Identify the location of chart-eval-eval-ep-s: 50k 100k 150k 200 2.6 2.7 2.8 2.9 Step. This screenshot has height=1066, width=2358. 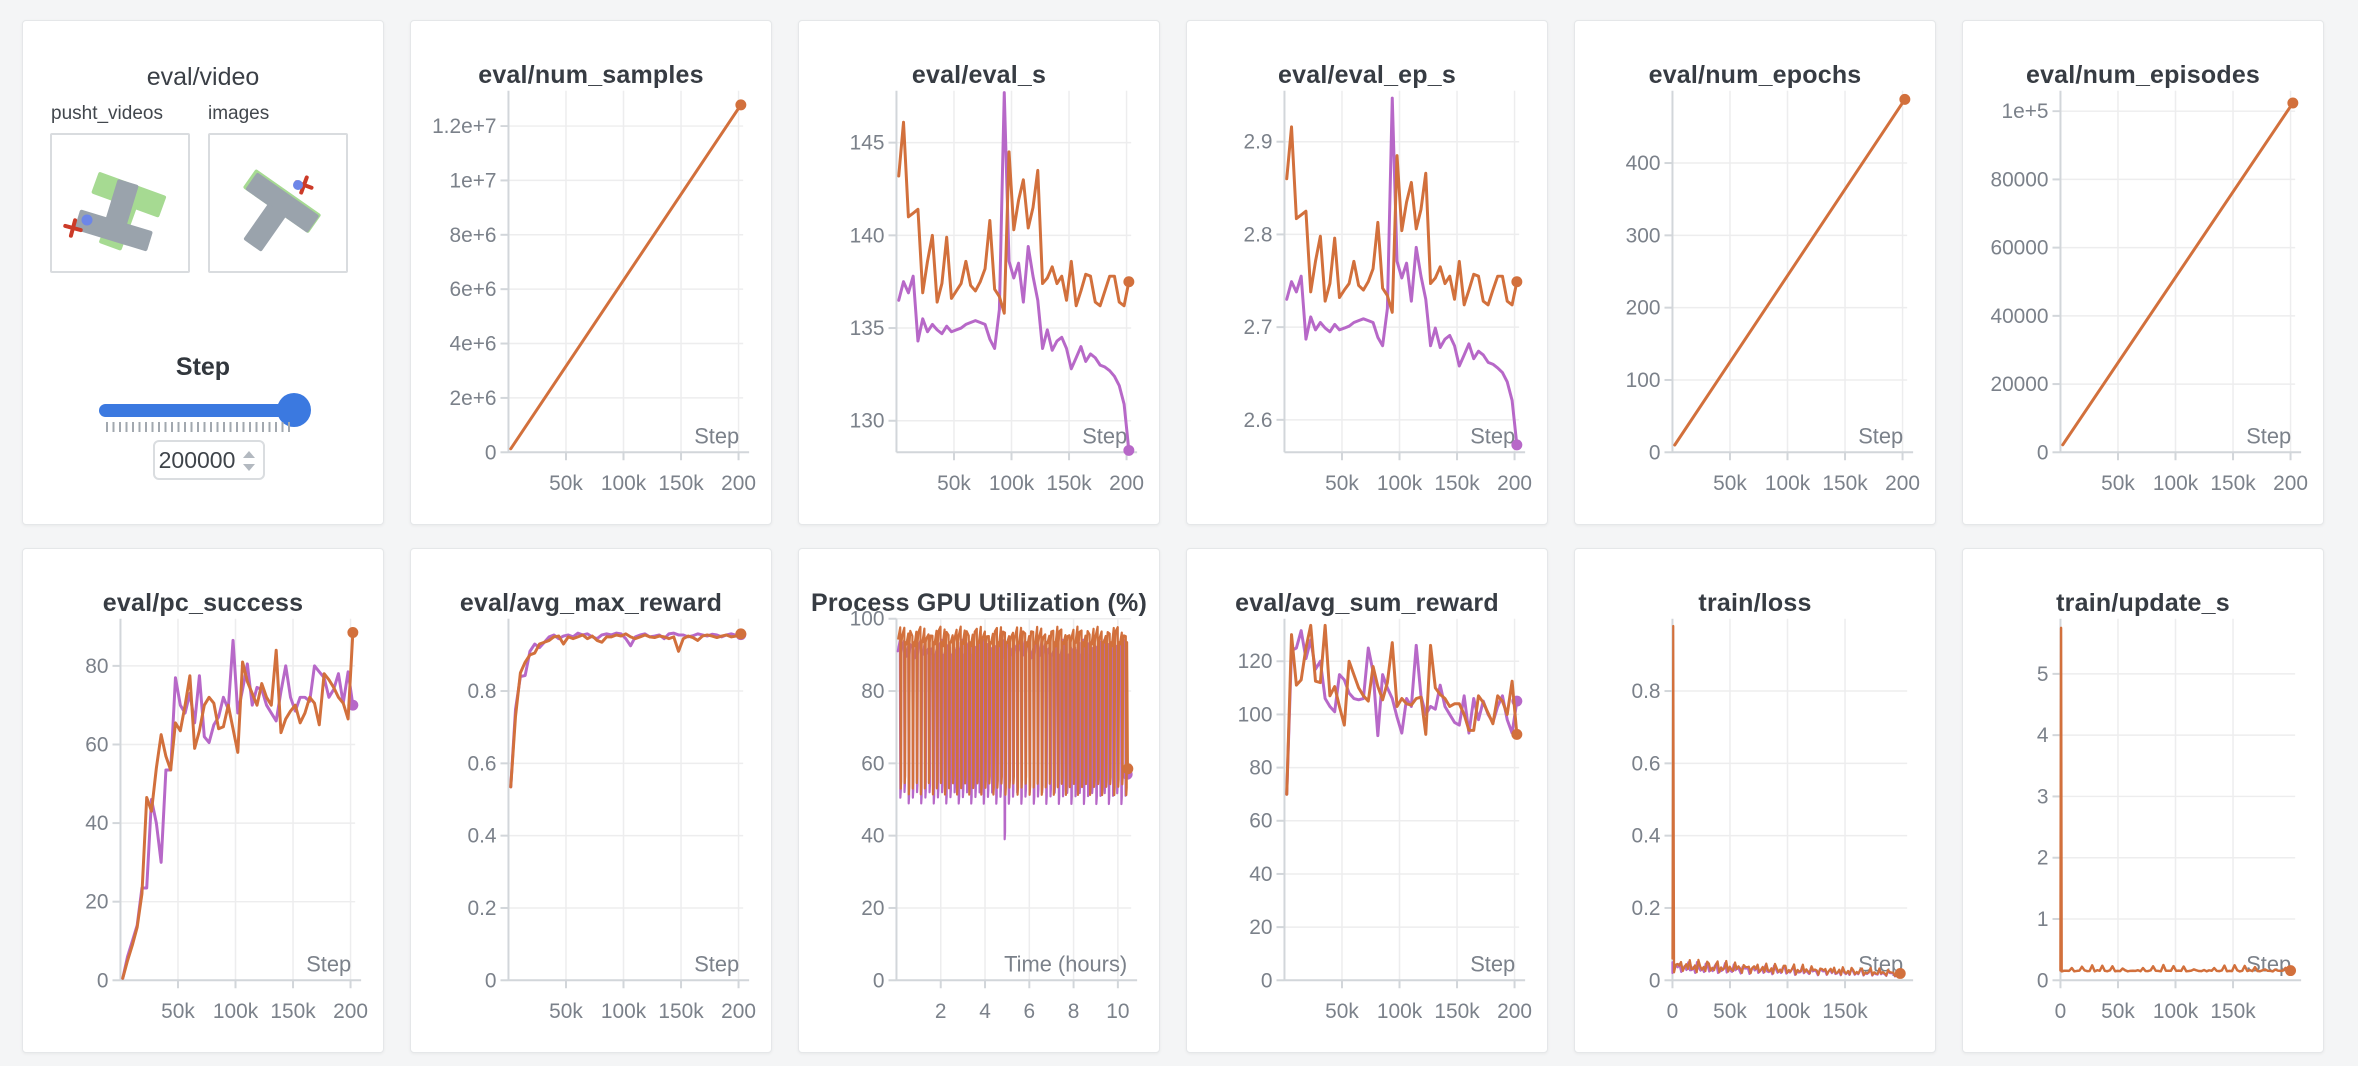
(1367, 272).